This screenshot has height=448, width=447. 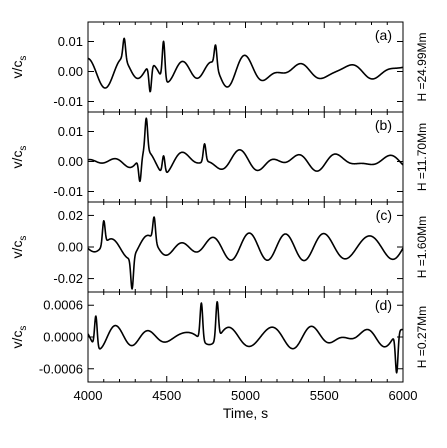 What do you see at coordinates (63, 337) in the screenshot?
I see `y-tick-label: 0.0000` at bounding box center [63, 337].